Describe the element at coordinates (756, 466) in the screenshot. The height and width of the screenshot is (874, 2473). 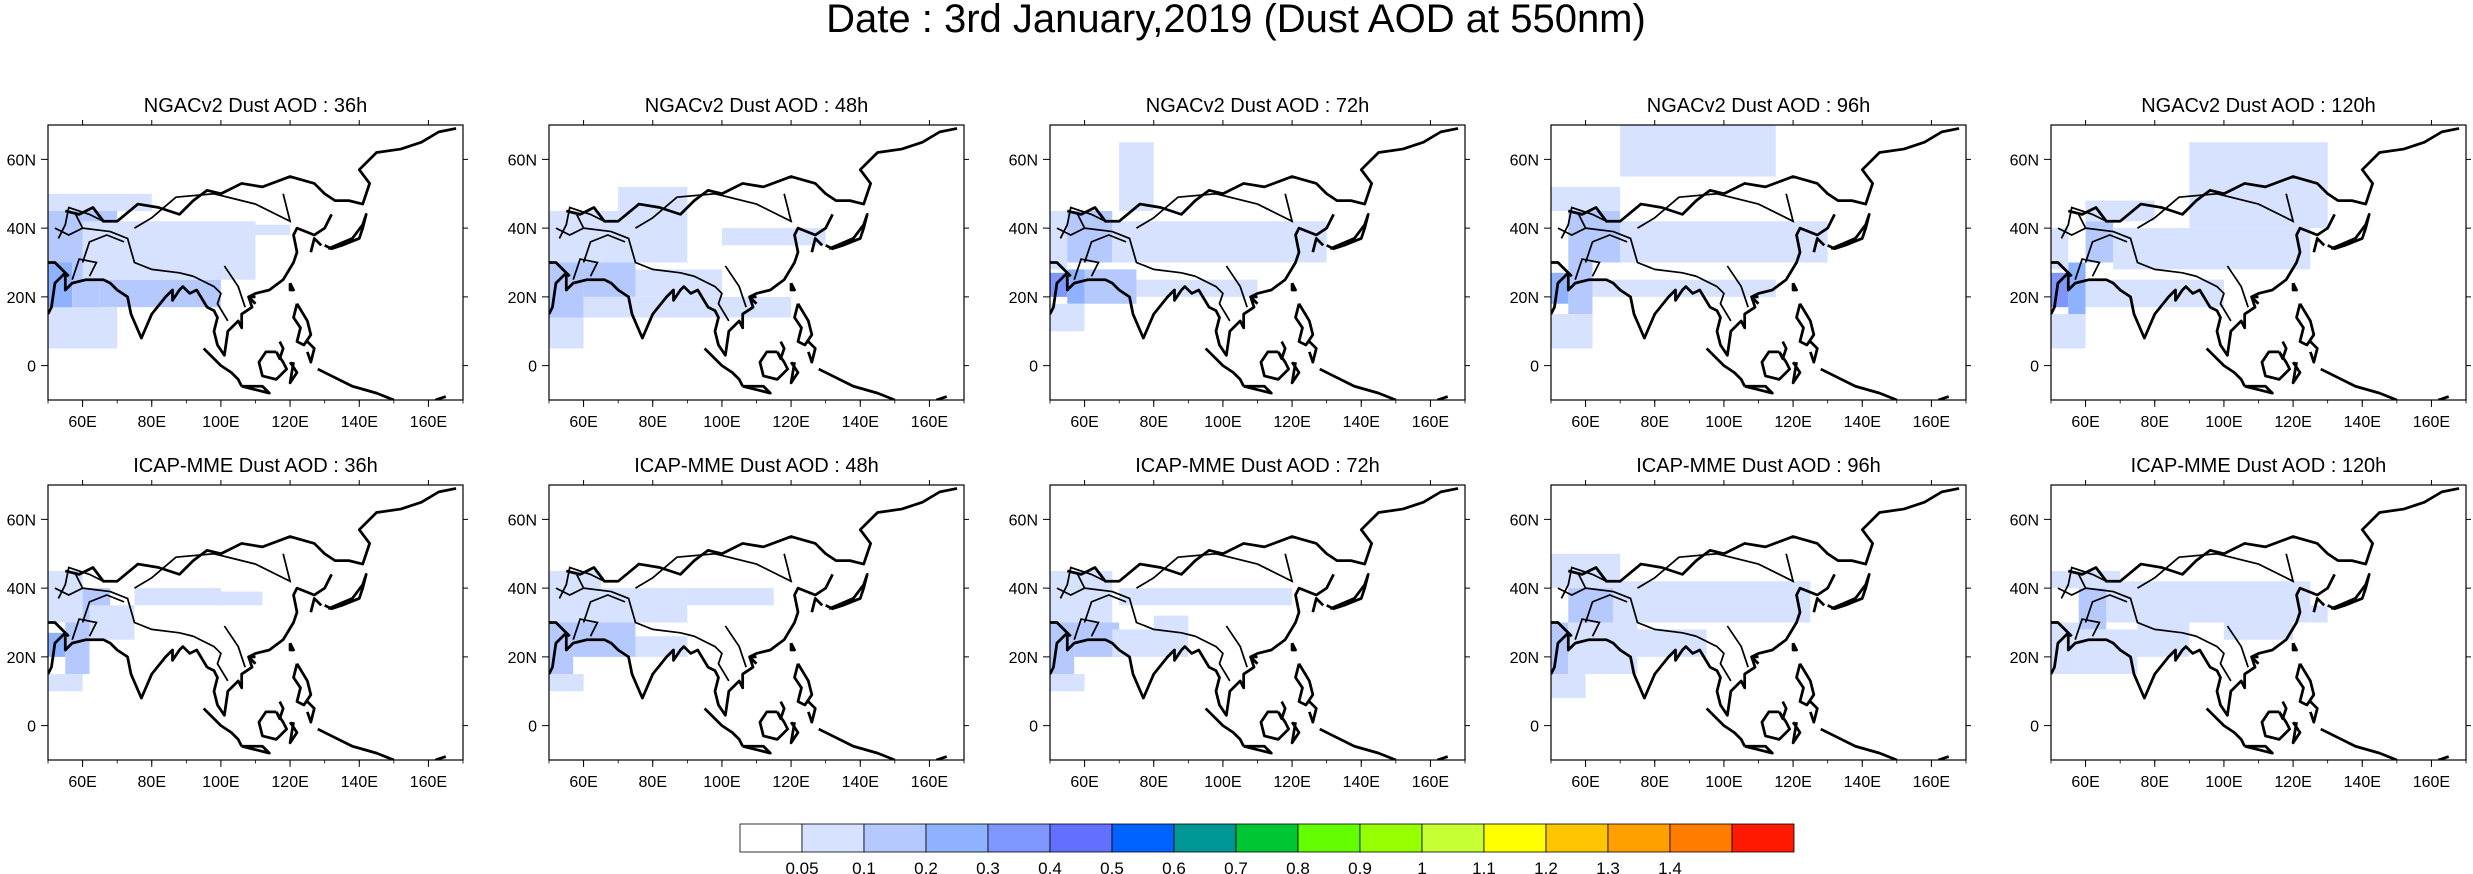
I see `panel-title: ICAP-MME Dust AOD : 48h` at that location.